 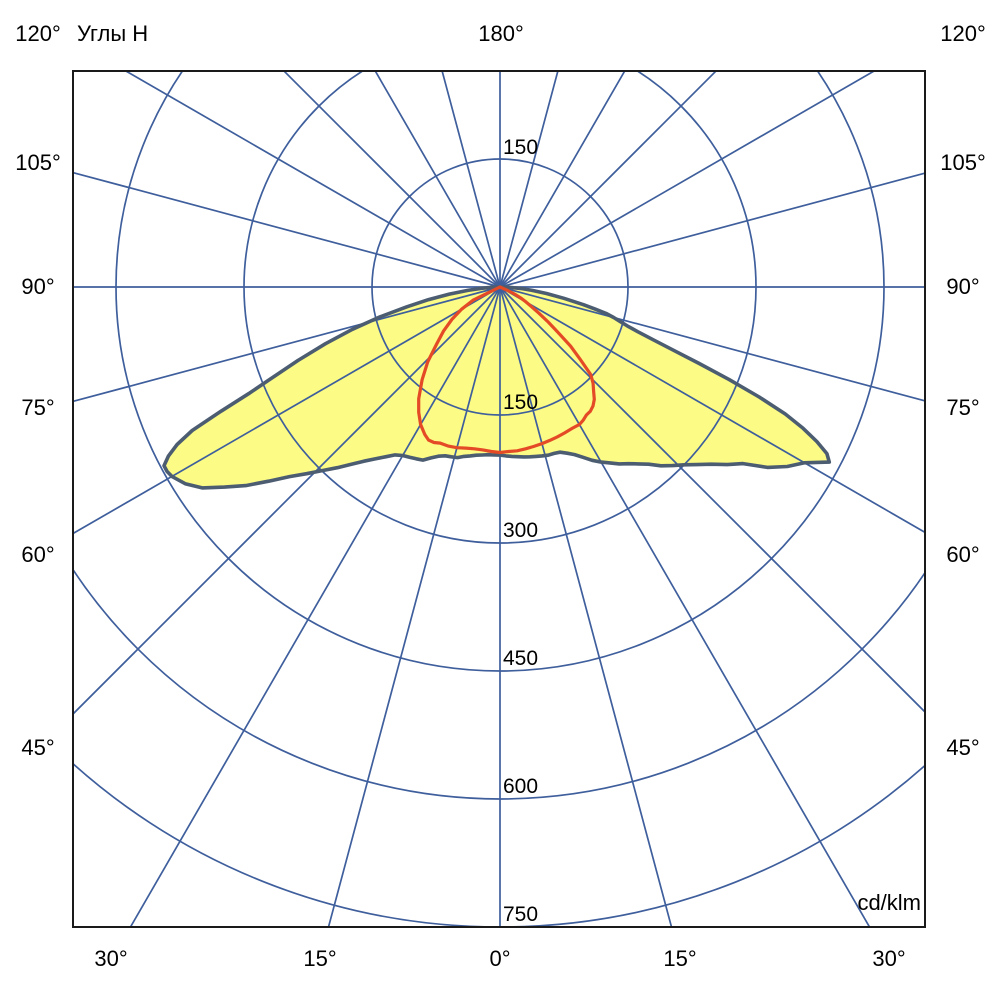 I want to click on angle-label-right-90: 90°, so click(x=963, y=286).